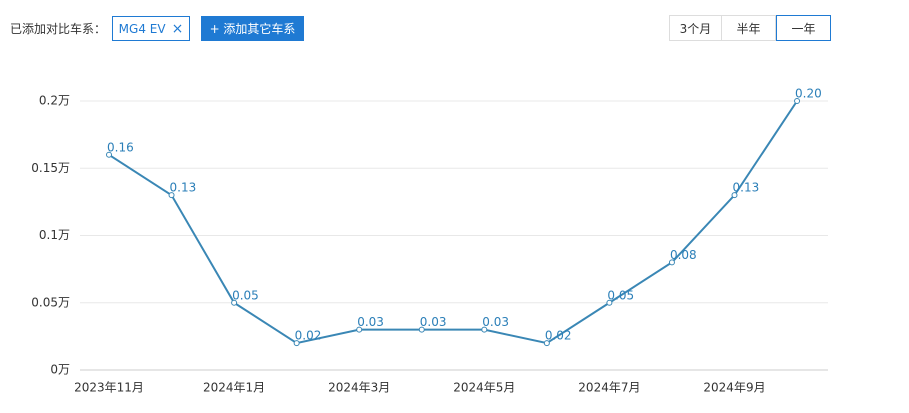  I want to click on chip-text: MG4 EV, so click(142, 28).